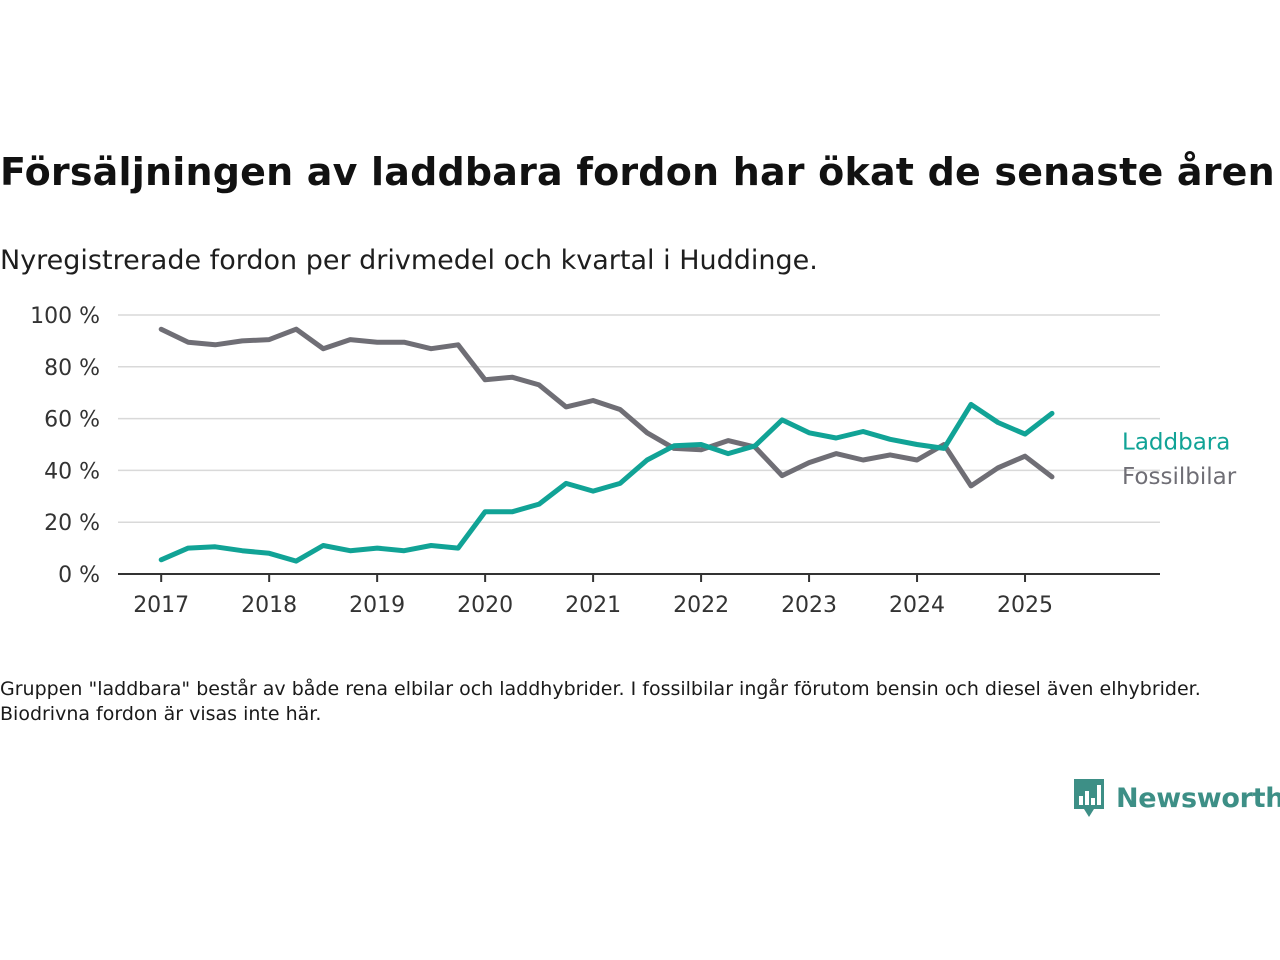 The image size is (1280, 960). Describe the element at coordinates (809, 605) in the screenshot. I see `x-tick-label: 2023` at that location.